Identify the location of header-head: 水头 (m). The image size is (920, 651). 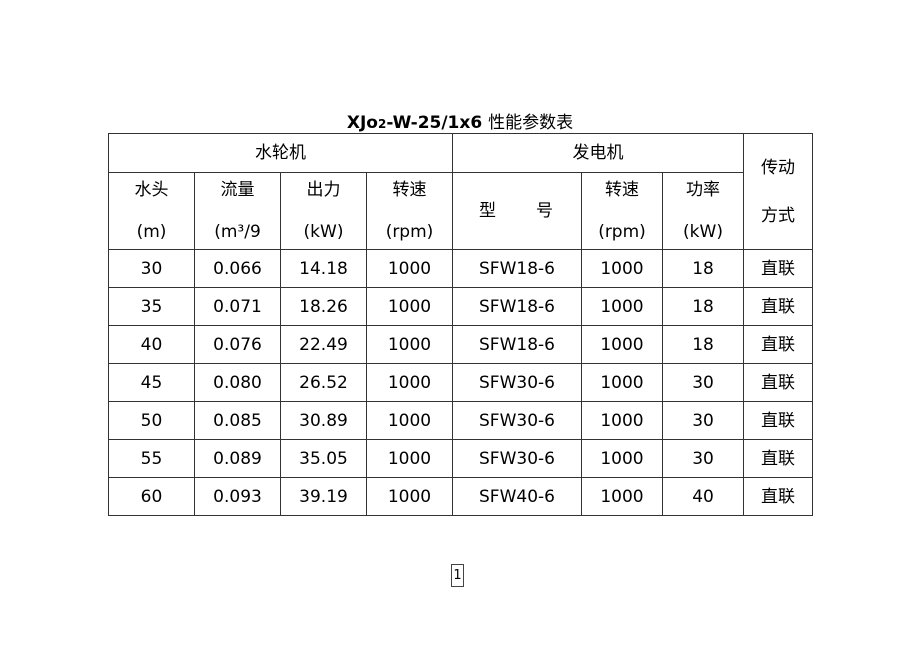
(151, 211).